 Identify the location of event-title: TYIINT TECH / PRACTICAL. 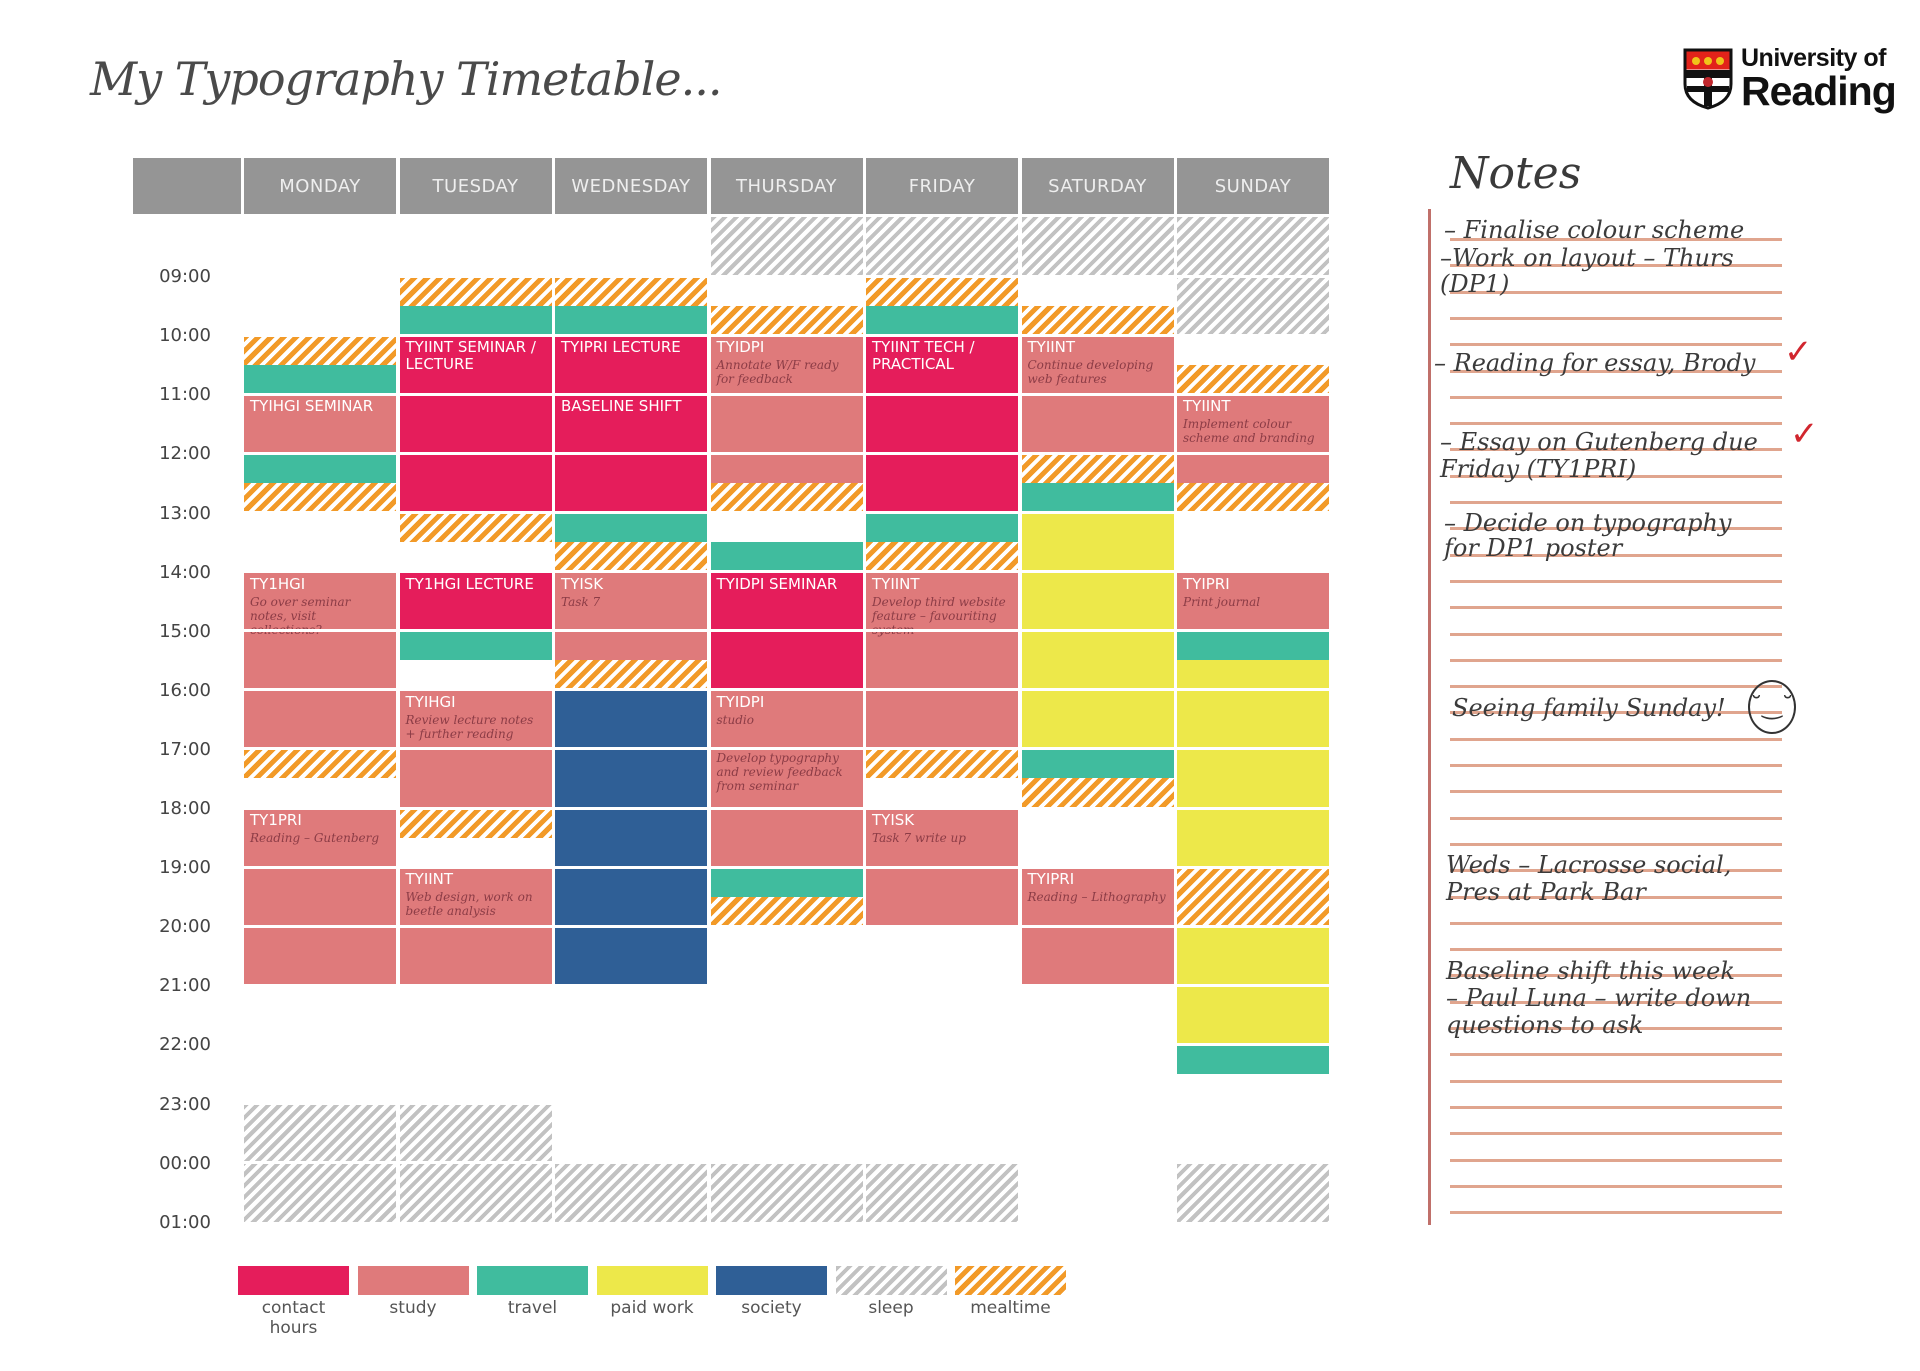
(923, 356).